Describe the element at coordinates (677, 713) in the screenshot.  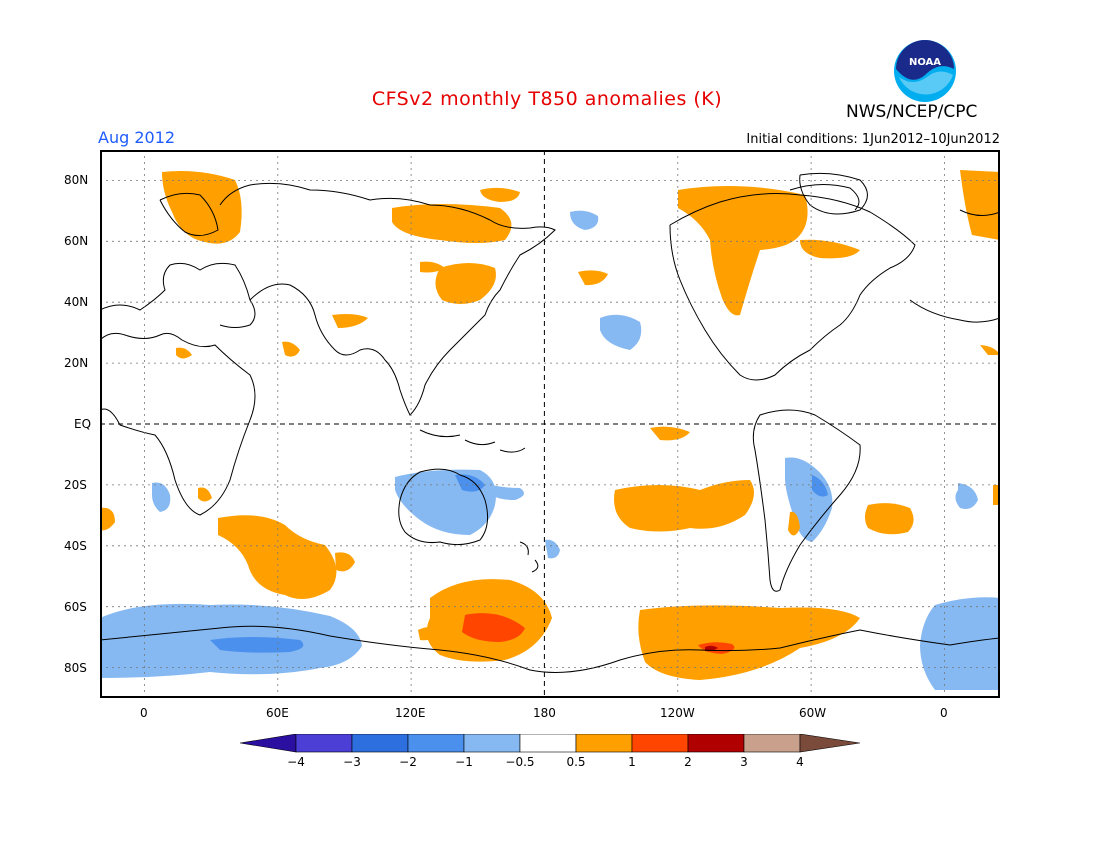
I see `lon-label: 120W` at that location.